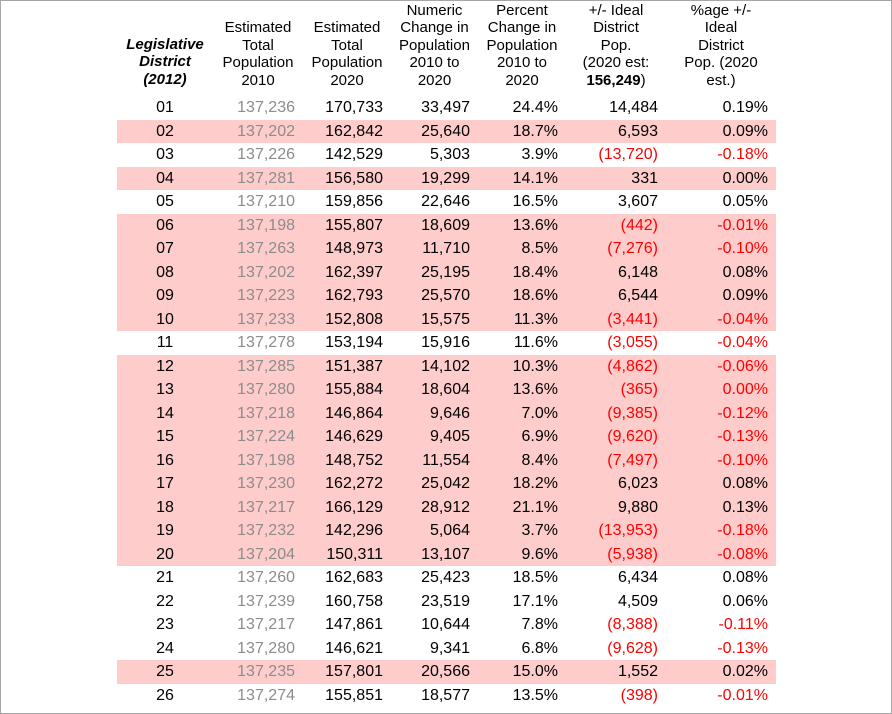 The width and height of the screenshot is (892, 714). I want to click on table-row: 06 137,198 155,807 18,609 13.6% (442) -0.01%, so click(446, 225).